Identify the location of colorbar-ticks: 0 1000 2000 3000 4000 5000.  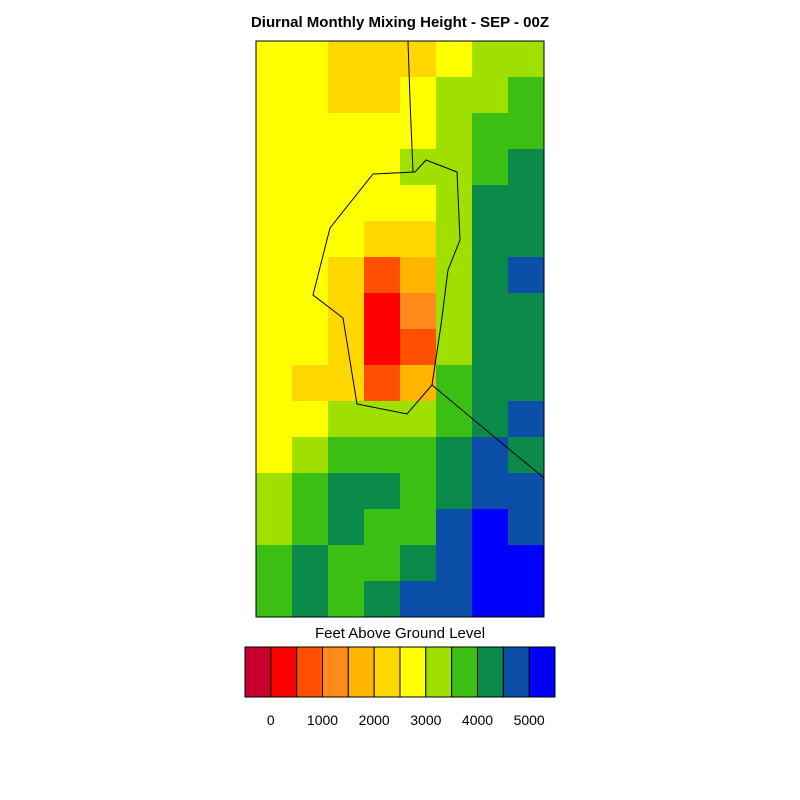
(406, 720).